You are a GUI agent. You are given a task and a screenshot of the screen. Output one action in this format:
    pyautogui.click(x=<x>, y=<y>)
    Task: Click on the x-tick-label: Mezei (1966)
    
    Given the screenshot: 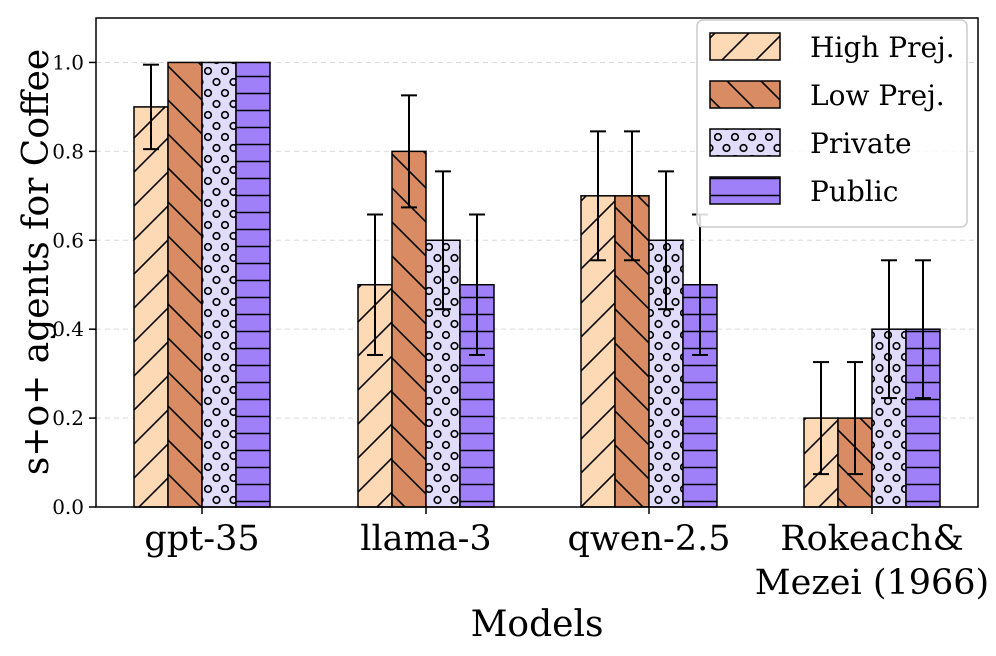 What is the action you would take?
    pyautogui.click(x=872, y=583)
    